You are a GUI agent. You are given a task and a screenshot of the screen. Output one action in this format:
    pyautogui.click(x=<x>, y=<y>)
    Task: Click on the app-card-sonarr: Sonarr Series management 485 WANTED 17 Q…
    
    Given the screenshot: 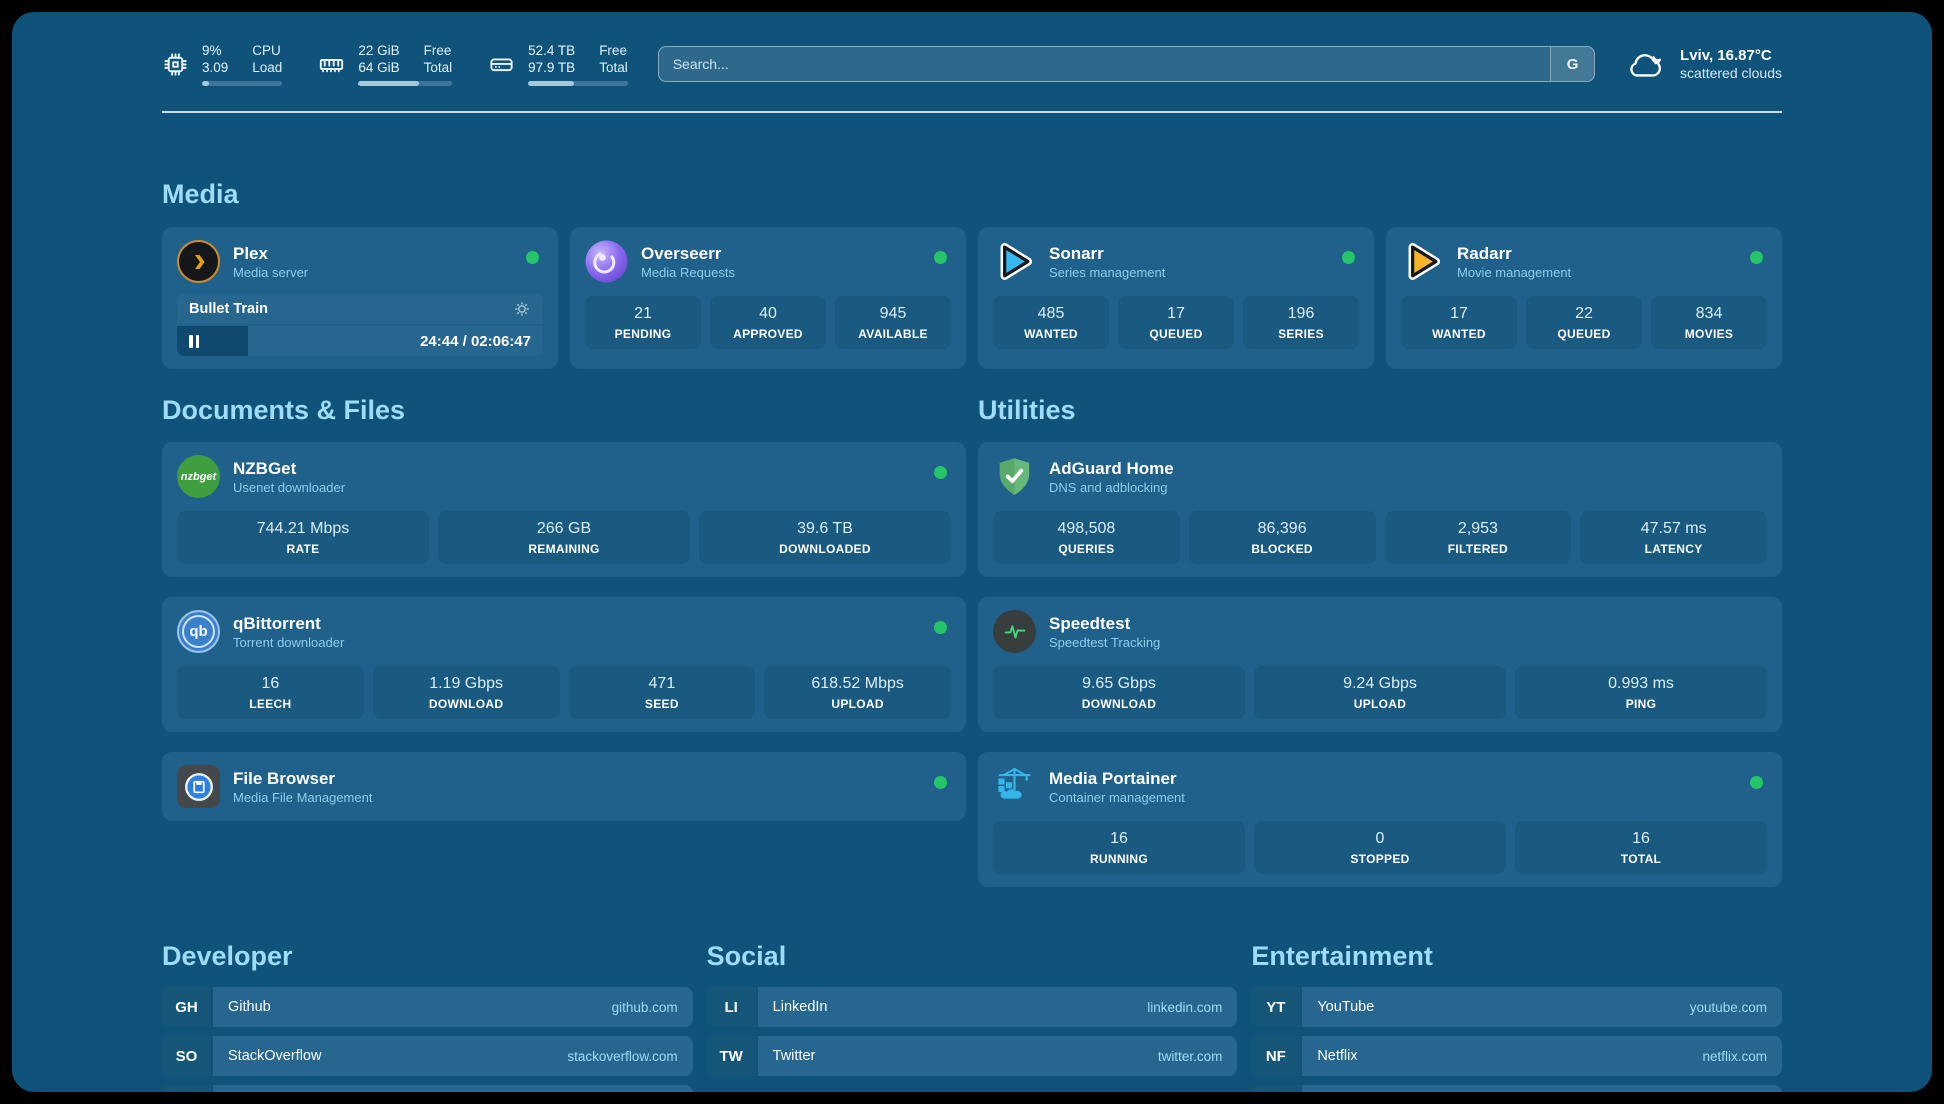 What is the action you would take?
    pyautogui.click(x=1176, y=298)
    